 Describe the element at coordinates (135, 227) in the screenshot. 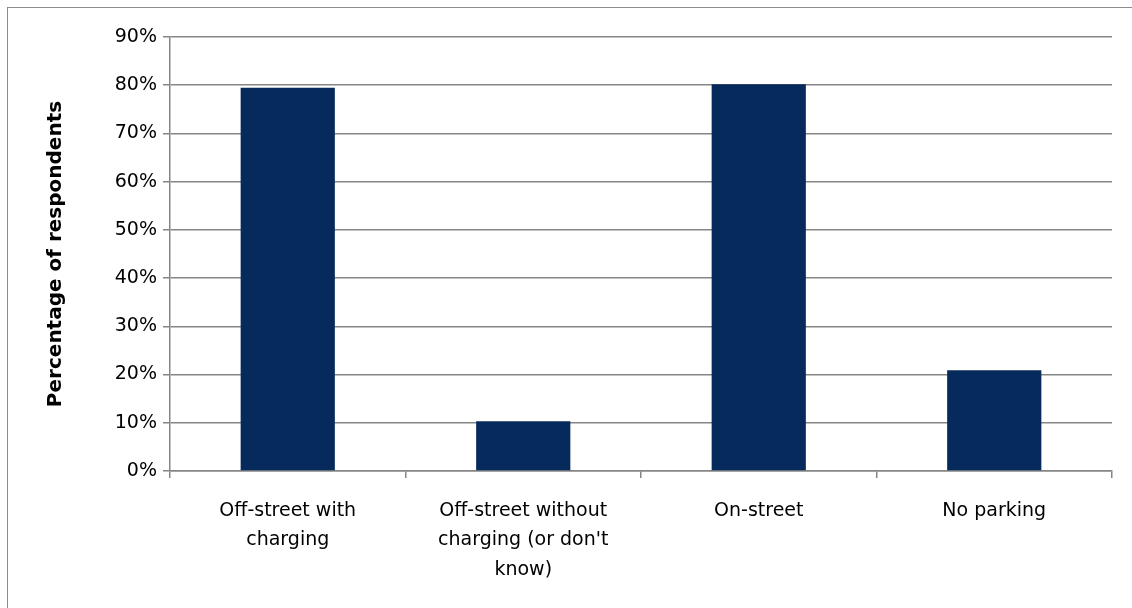

I see `y-tick-label: 50%` at that location.